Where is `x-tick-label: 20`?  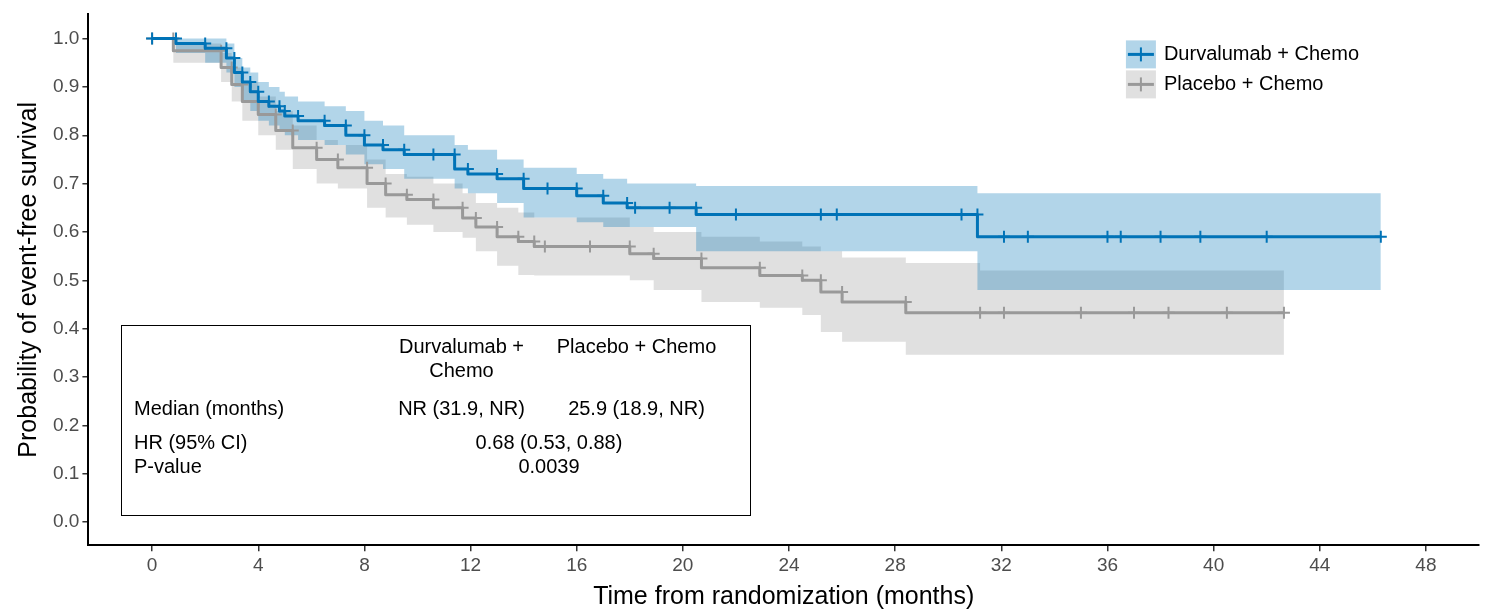 x-tick-label: 20 is located at coordinates (683, 564).